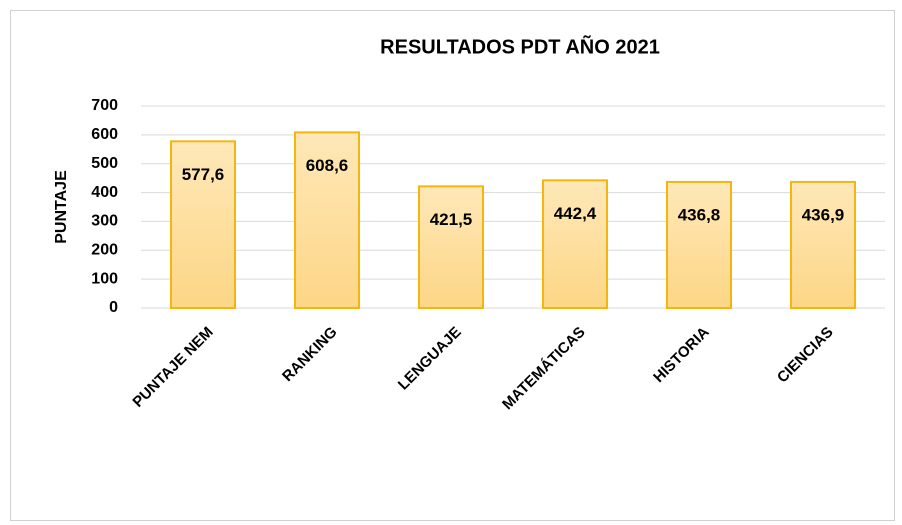  I want to click on chart-title: RESULTADOS PDT AÑO 2021, so click(520, 46).